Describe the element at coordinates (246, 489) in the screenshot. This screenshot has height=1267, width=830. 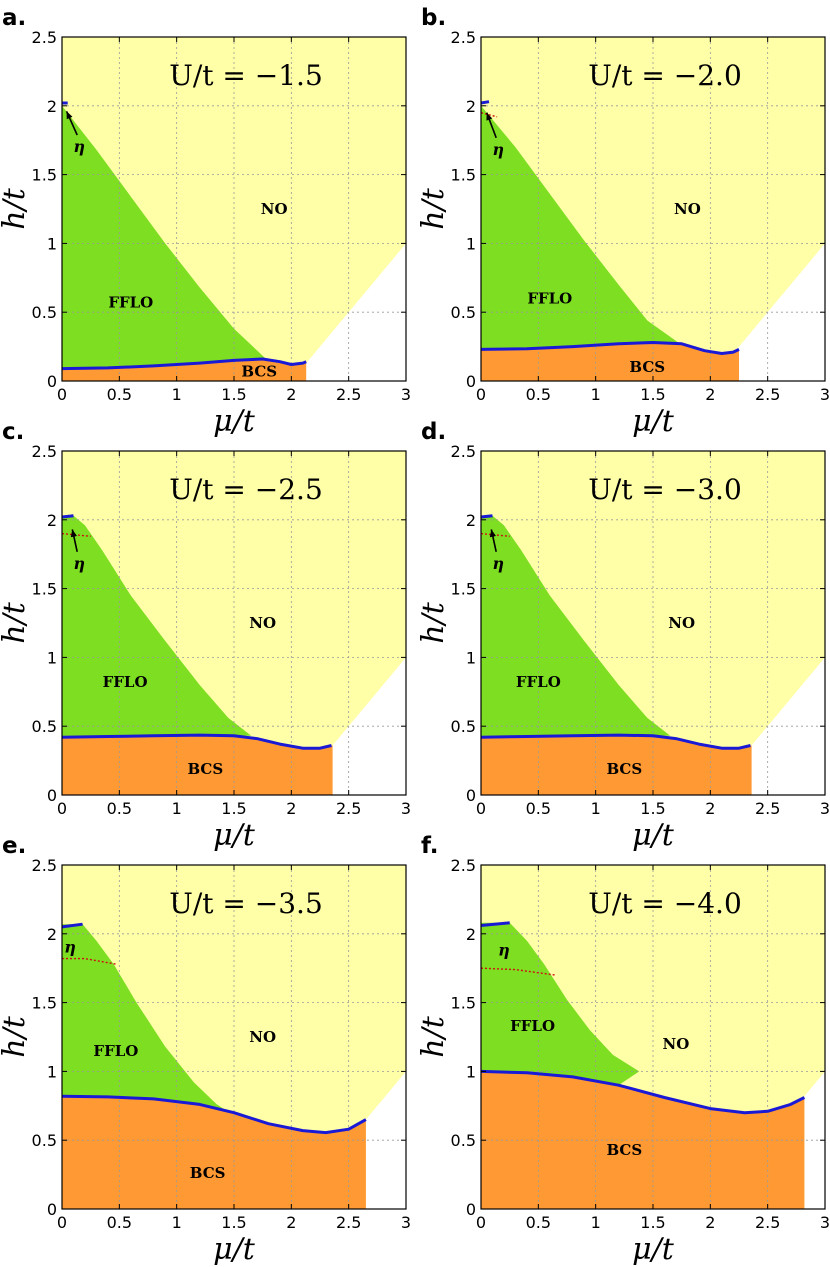
I see `chart-title: U/t = −2.5` at that location.